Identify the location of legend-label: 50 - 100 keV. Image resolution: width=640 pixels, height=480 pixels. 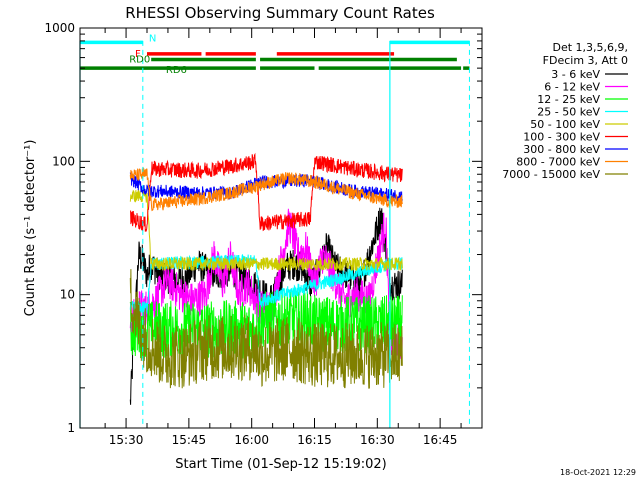
(565, 124).